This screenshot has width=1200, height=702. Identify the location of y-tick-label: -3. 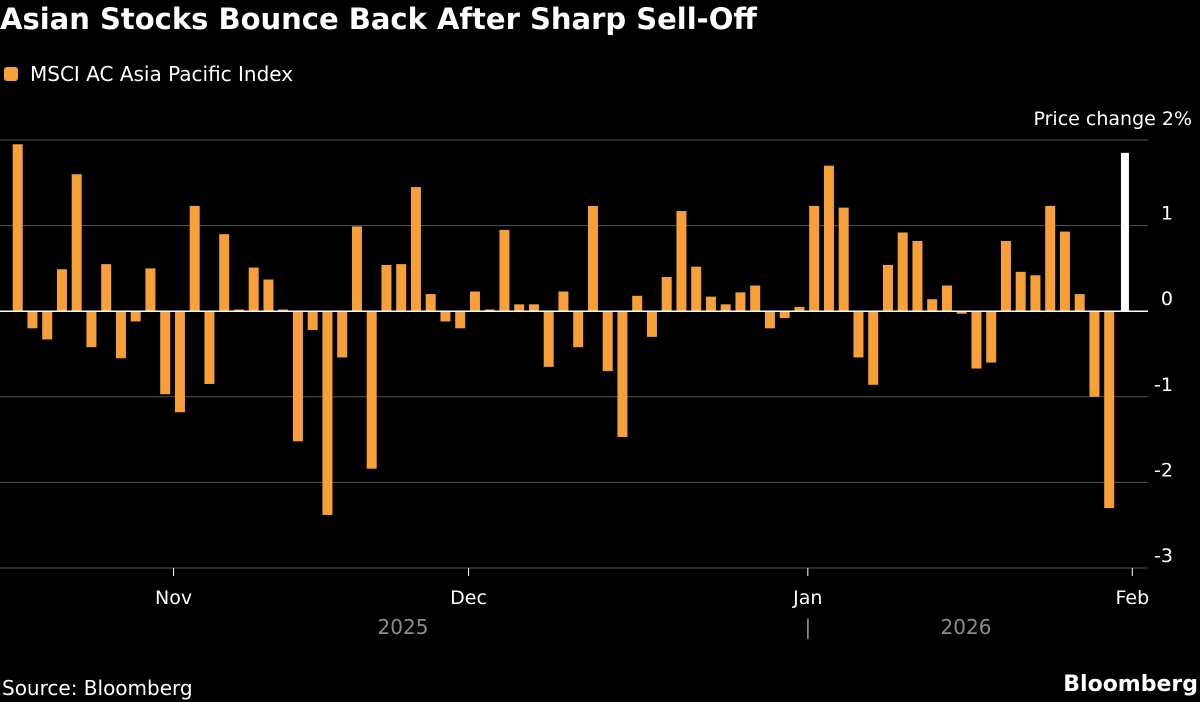
(1163, 556).